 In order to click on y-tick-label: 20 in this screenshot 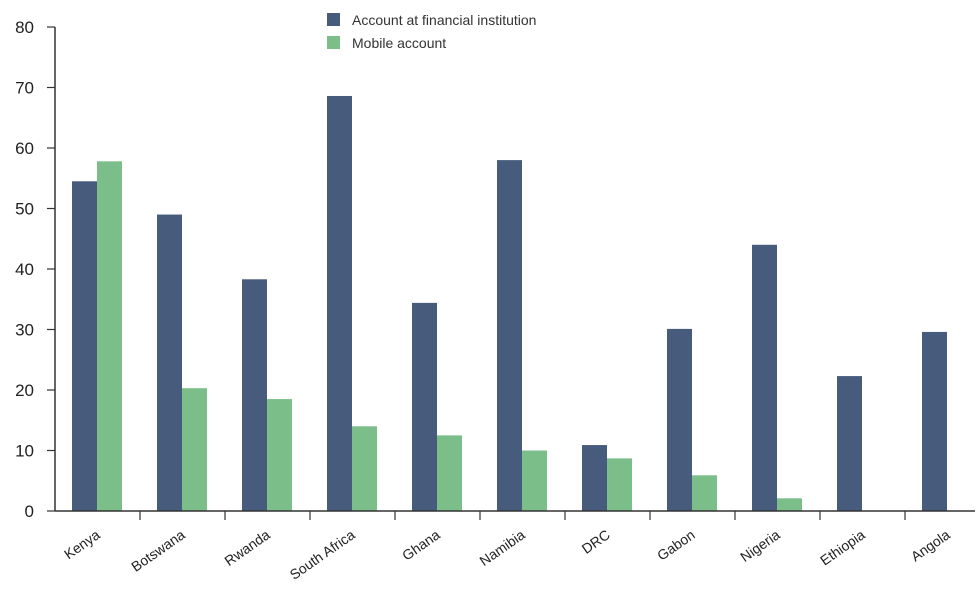, I will do `click(24, 390)`.